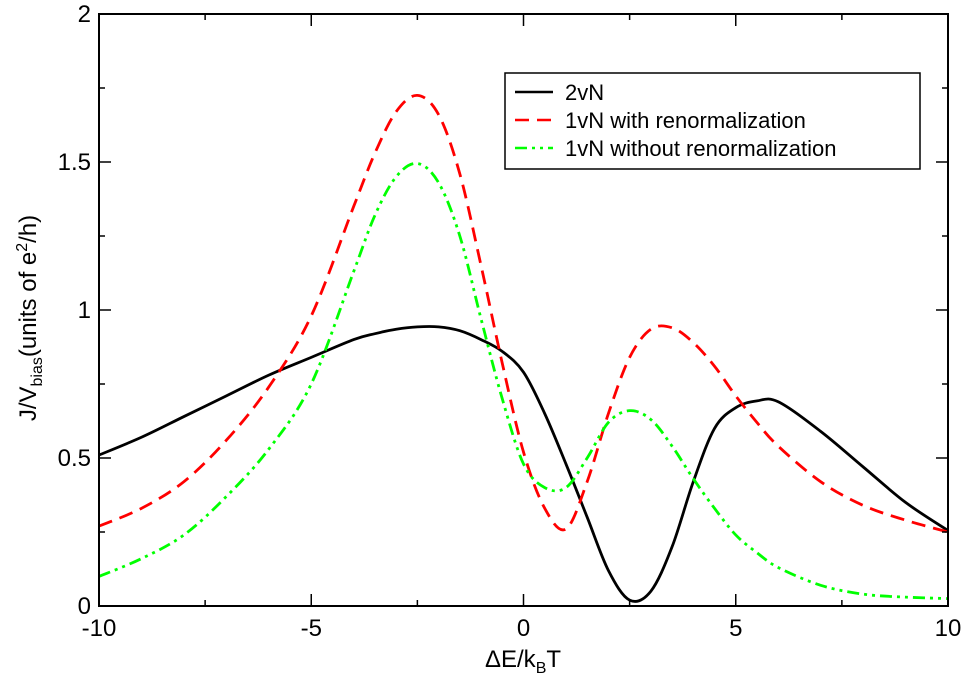 This screenshot has height=679, width=968. Describe the element at coordinates (735, 628) in the screenshot. I see `x-tick-label: 5` at that location.